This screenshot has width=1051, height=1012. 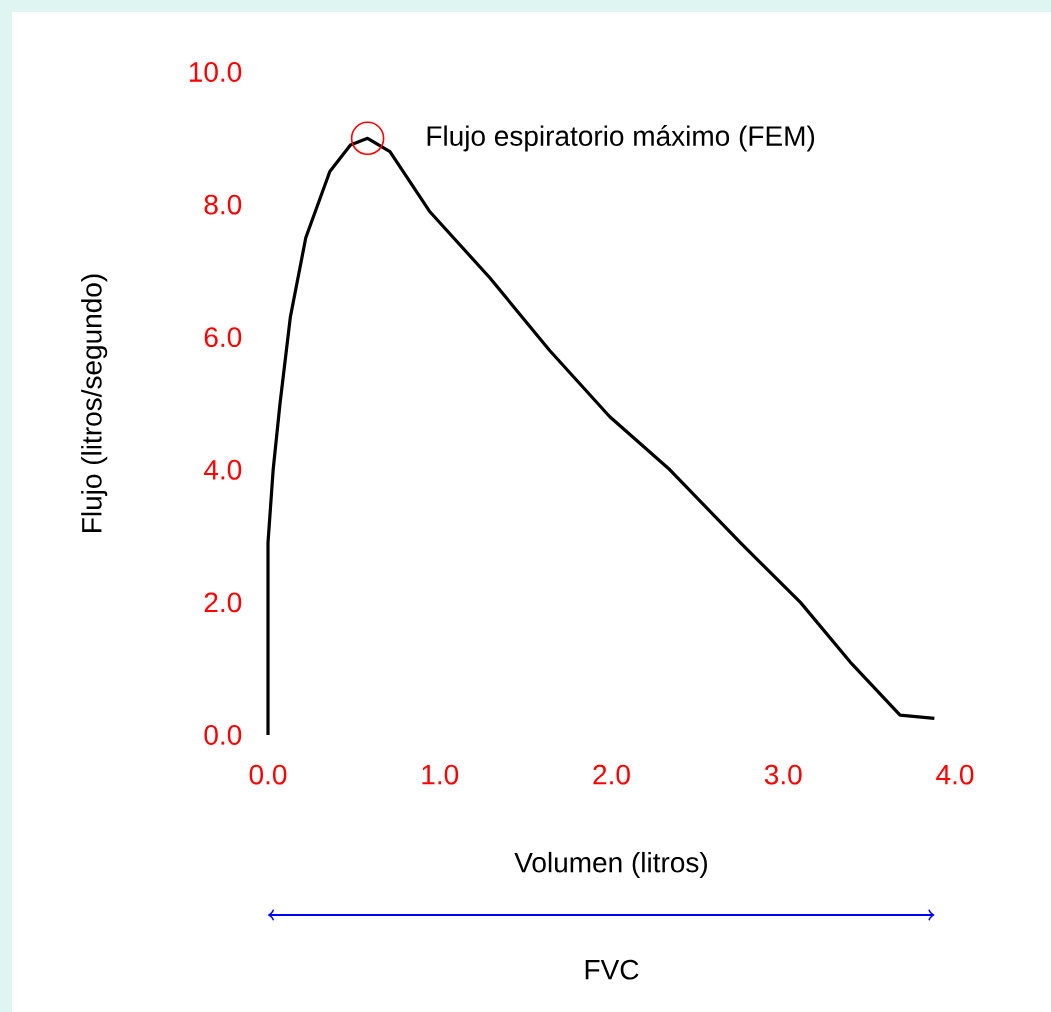 What do you see at coordinates (215, 72) in the screenshot?
I see `y-tick-label: 10.0` at bounding box center [215, 72].